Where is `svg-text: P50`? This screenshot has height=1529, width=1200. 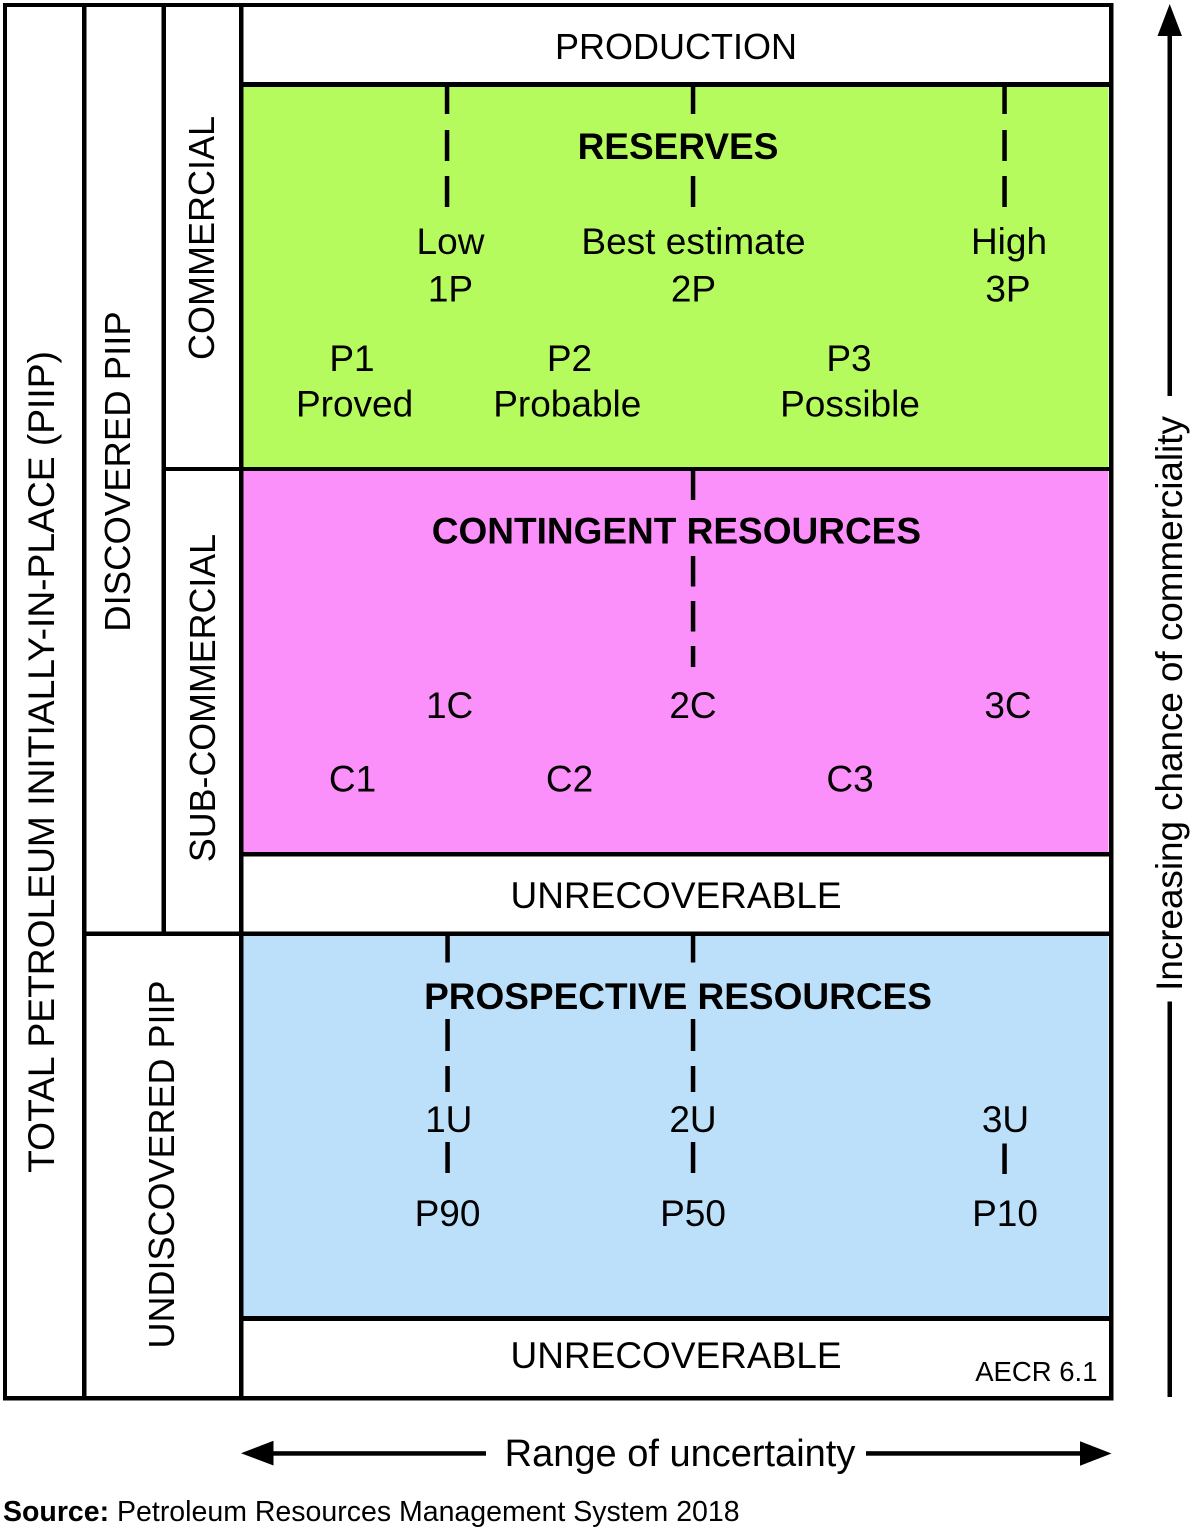
svg-text: P50 is located at coordinates (693, 1213).